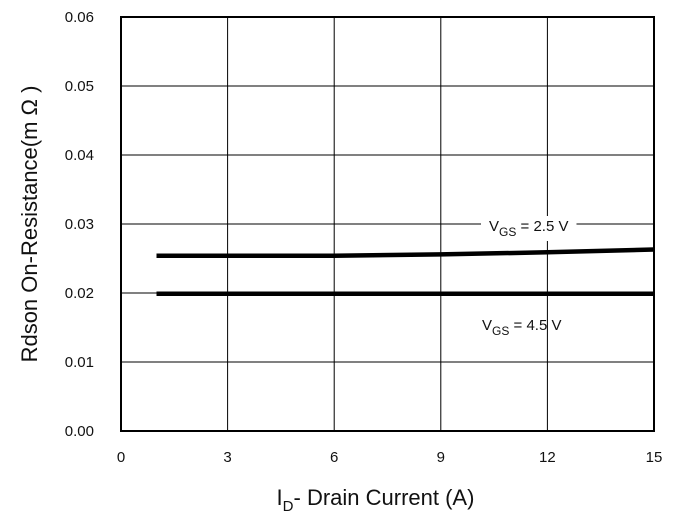  I want to click on y-tick-label: 0.05, so click(79, 86).